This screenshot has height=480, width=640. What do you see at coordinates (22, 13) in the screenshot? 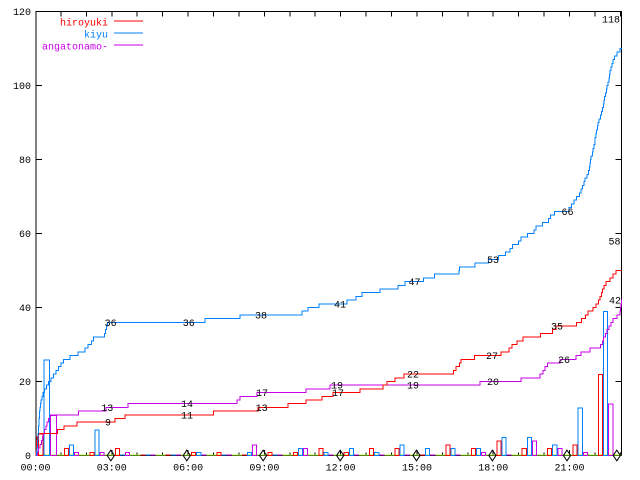
I see `svg-text: 120` at bounding box center [22, 13].